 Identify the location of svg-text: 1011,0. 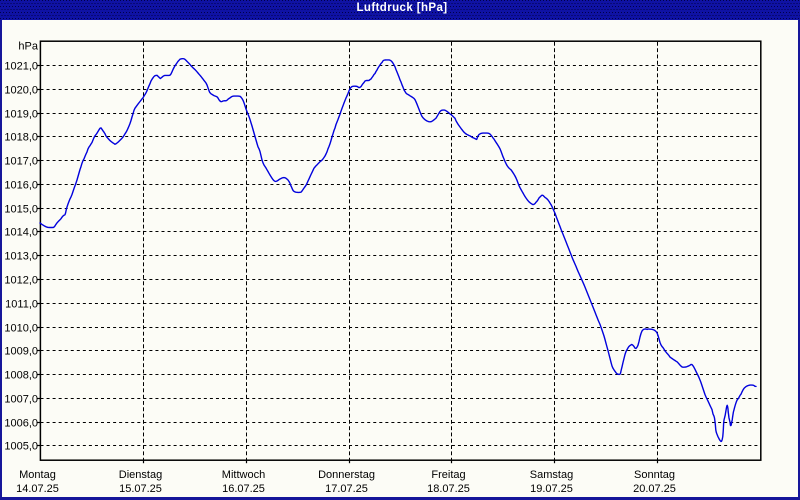
(21, 305).